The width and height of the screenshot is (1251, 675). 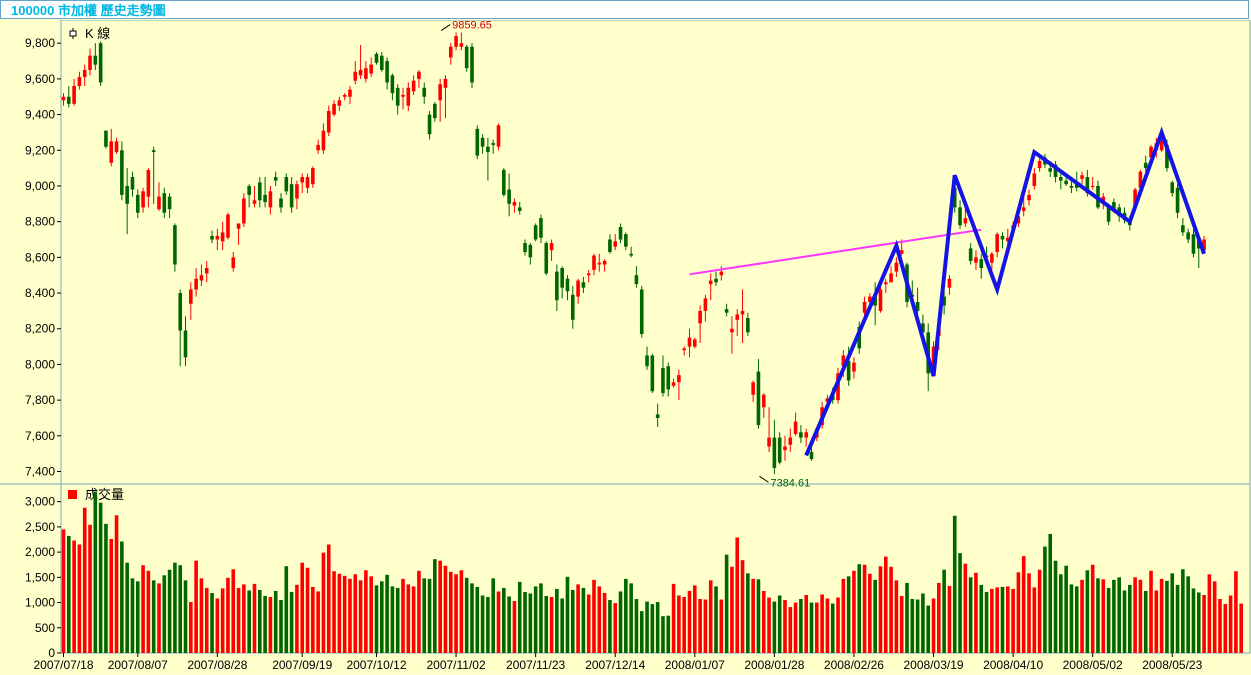 What do you see at coordinates (40, 400) in the screenshot?
I see `price-y-tick-label: 7,800` at bounding box center [40, 400].